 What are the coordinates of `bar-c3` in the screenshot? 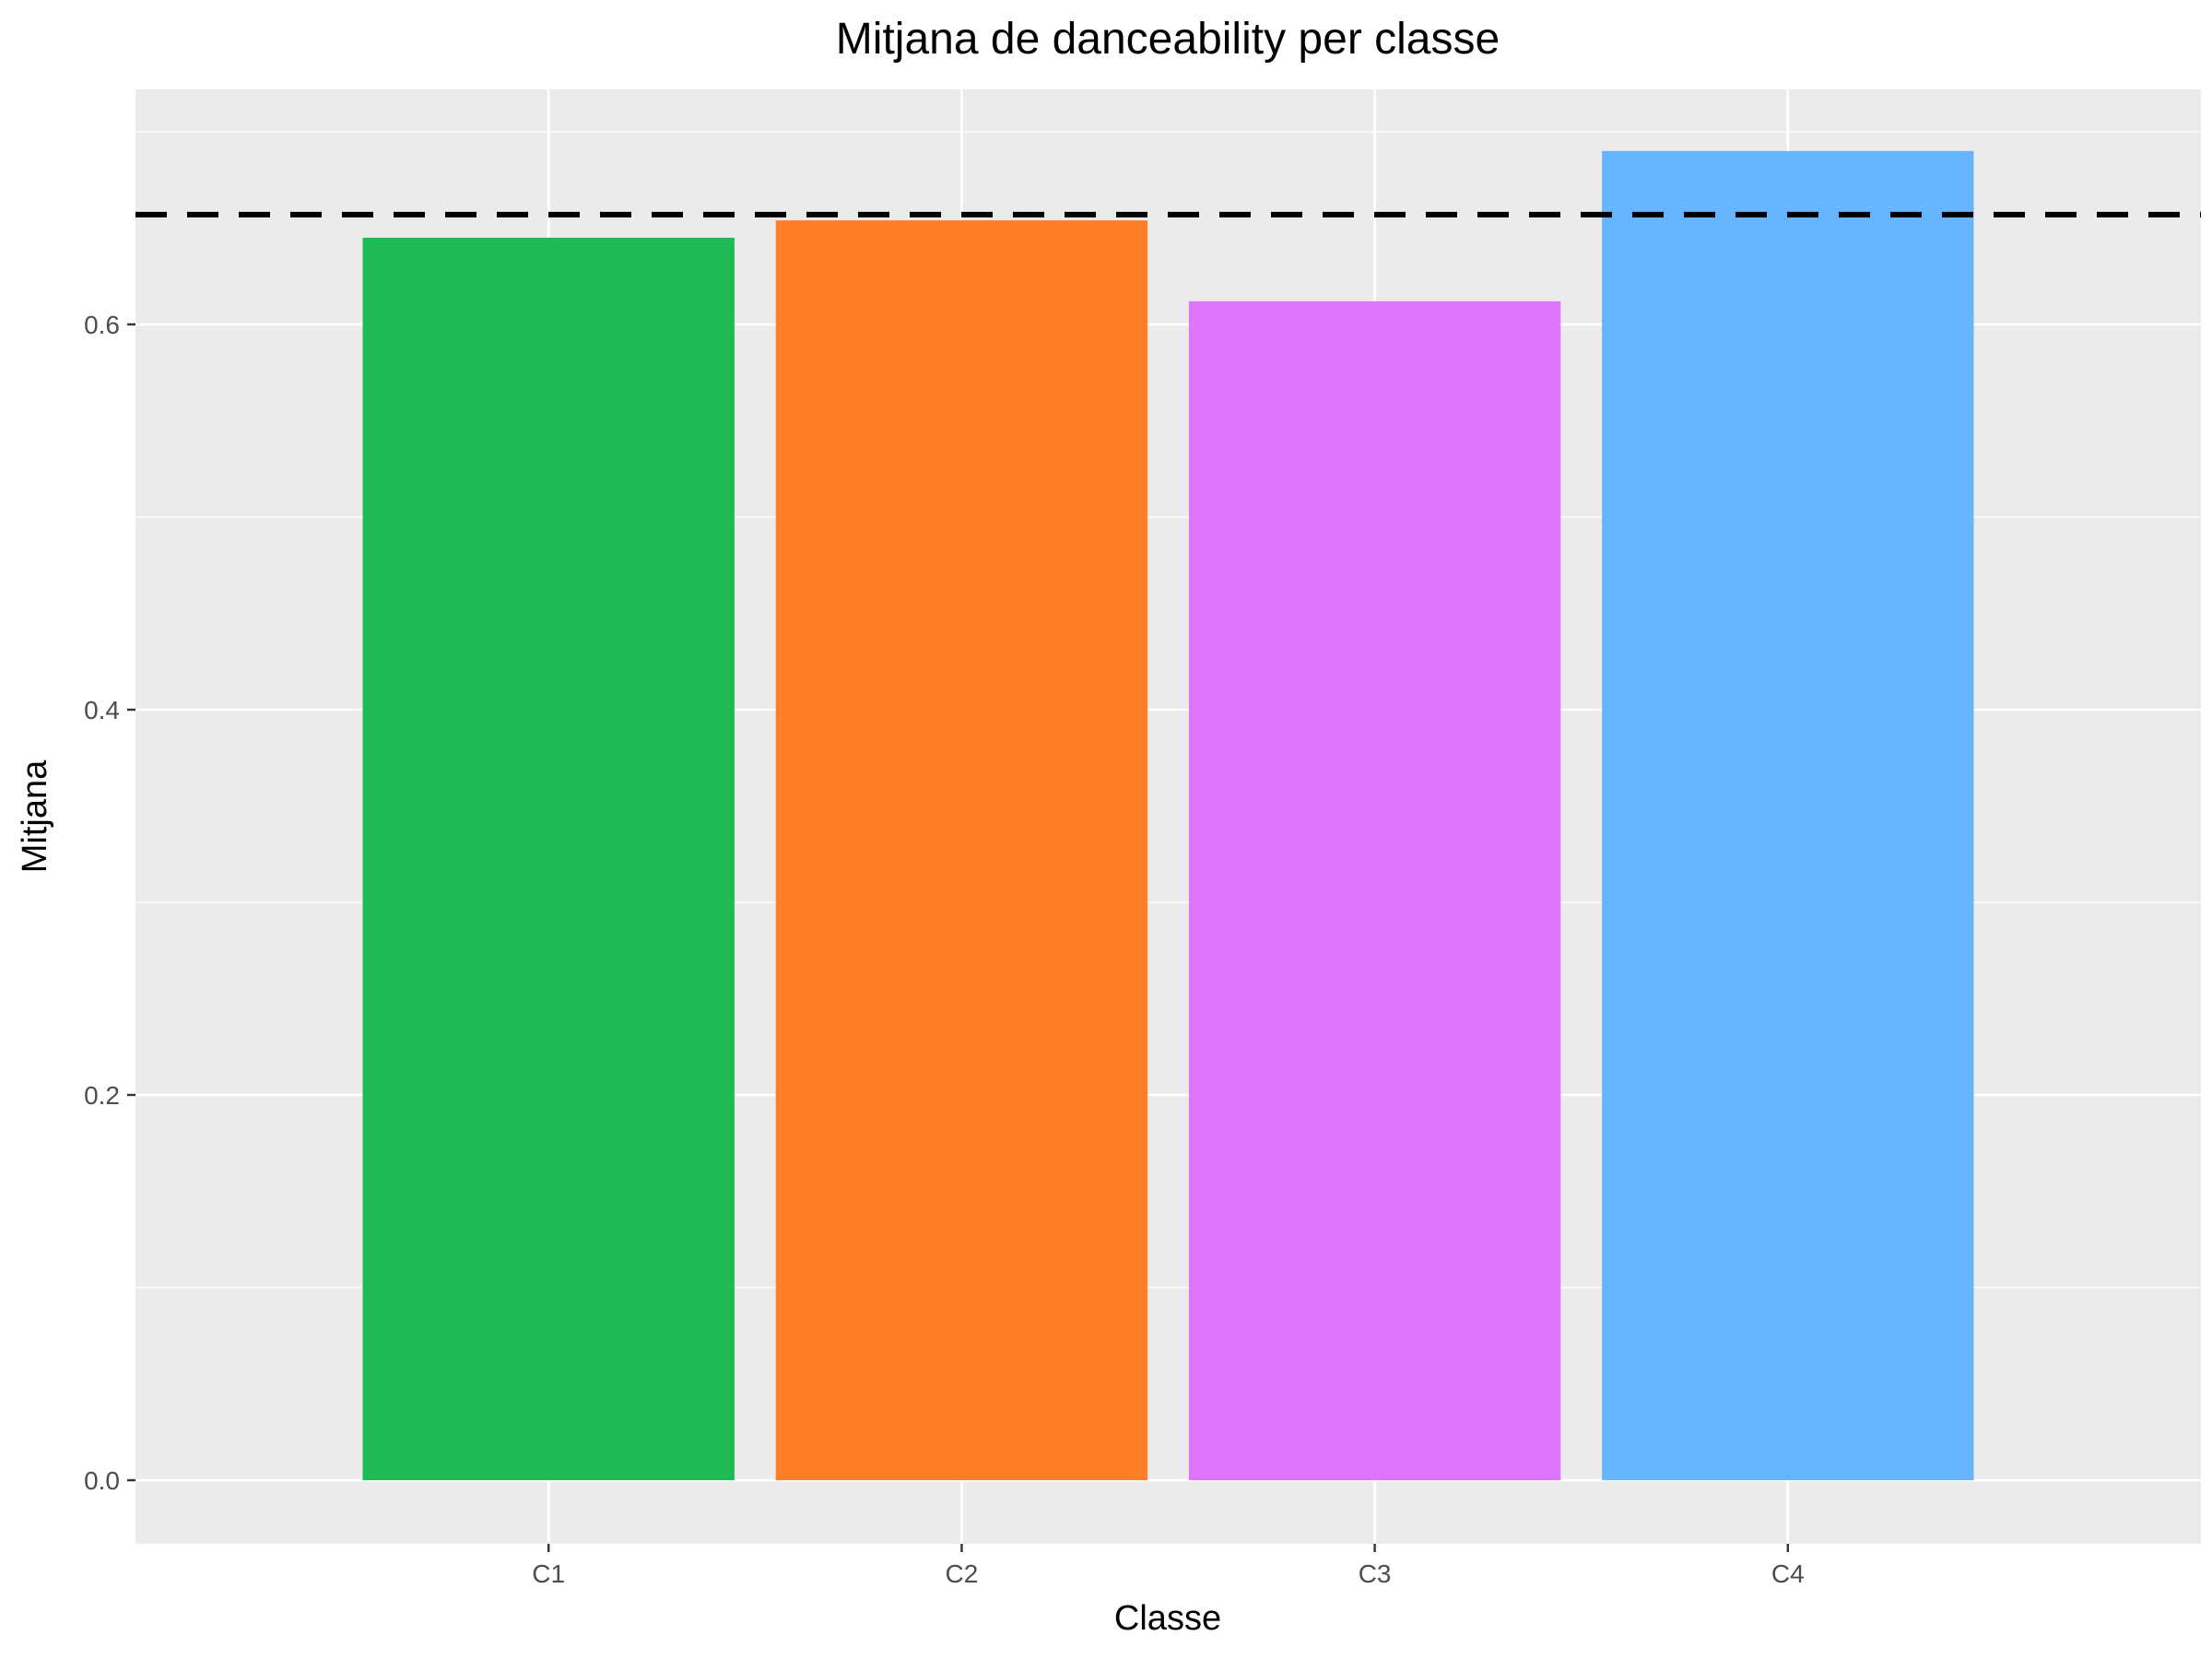 It's located at (1374, 890).